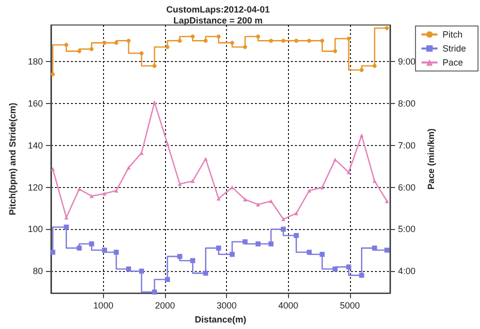  I want to click on legend-label: Pitch, so click(452, 35).